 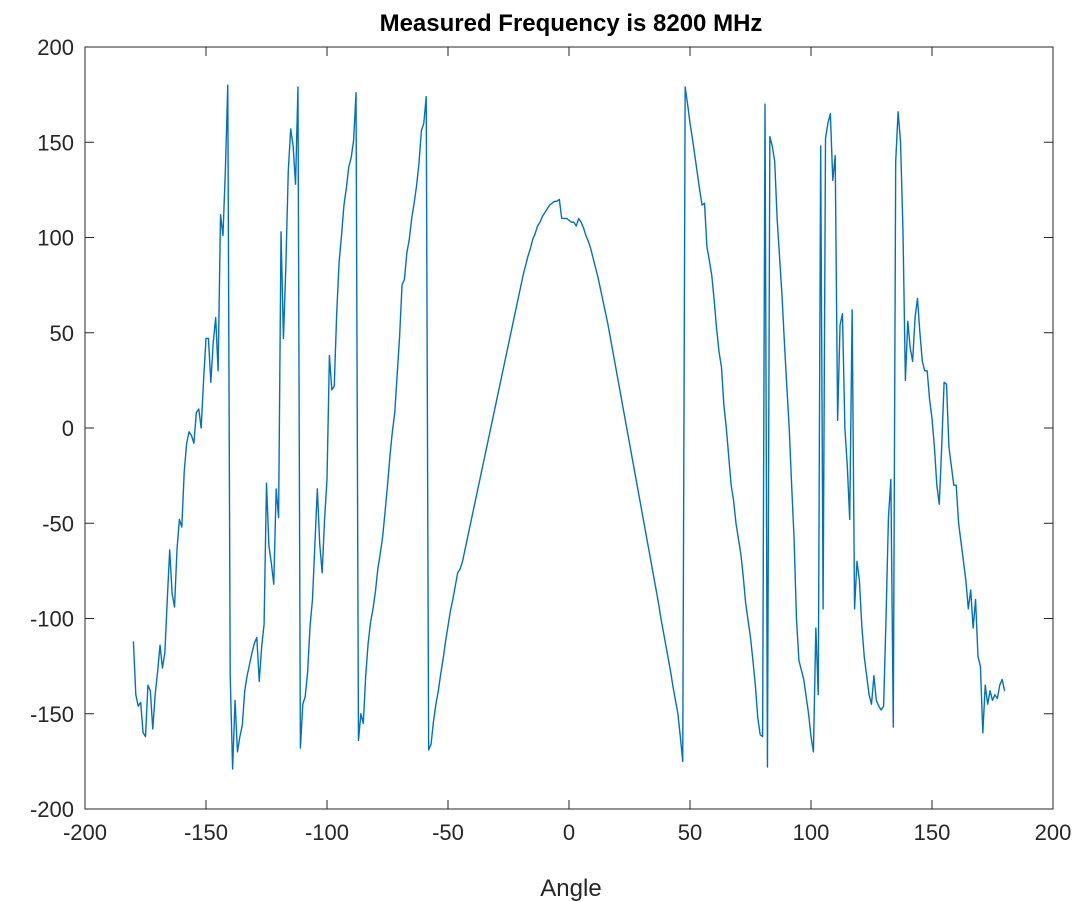 What do you see at coordinates (68, 428) in the screenshot?
I see `y-tick-label: 0` at bounding box center [68, 428].